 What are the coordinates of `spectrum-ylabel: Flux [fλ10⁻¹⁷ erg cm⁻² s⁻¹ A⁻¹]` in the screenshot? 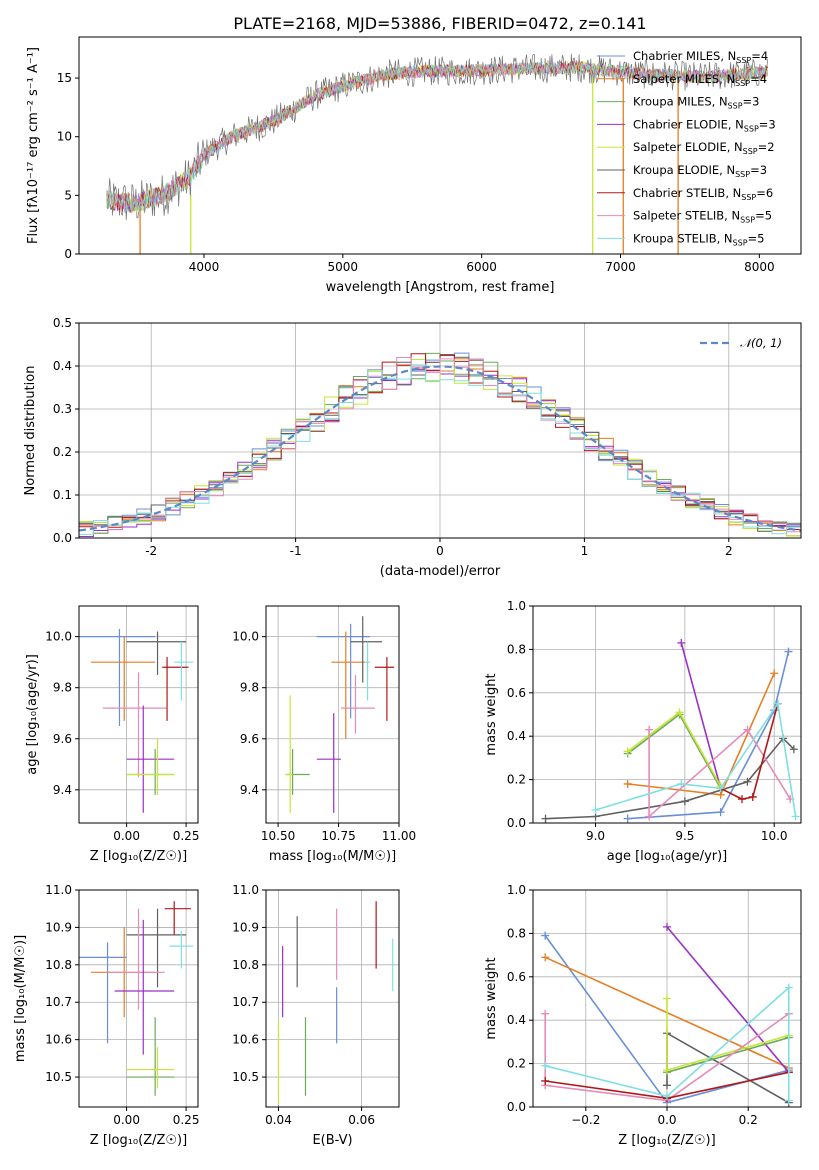 It's located at (33, 145).